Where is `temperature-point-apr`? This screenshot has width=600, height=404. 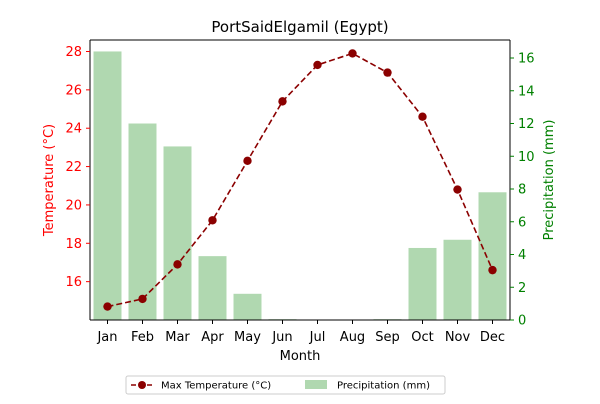
temperature-point-apr is located at coordinates (212, 220).